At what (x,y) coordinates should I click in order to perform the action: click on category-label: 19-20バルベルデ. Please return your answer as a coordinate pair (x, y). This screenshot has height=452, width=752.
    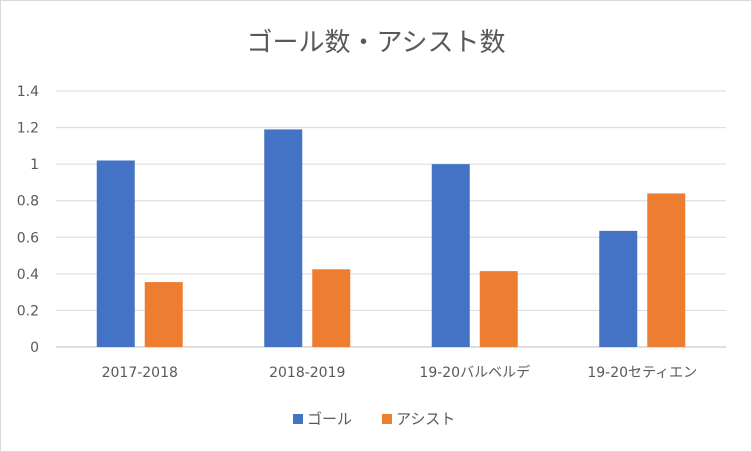
    Looking at the image, I should click on (474, 372).